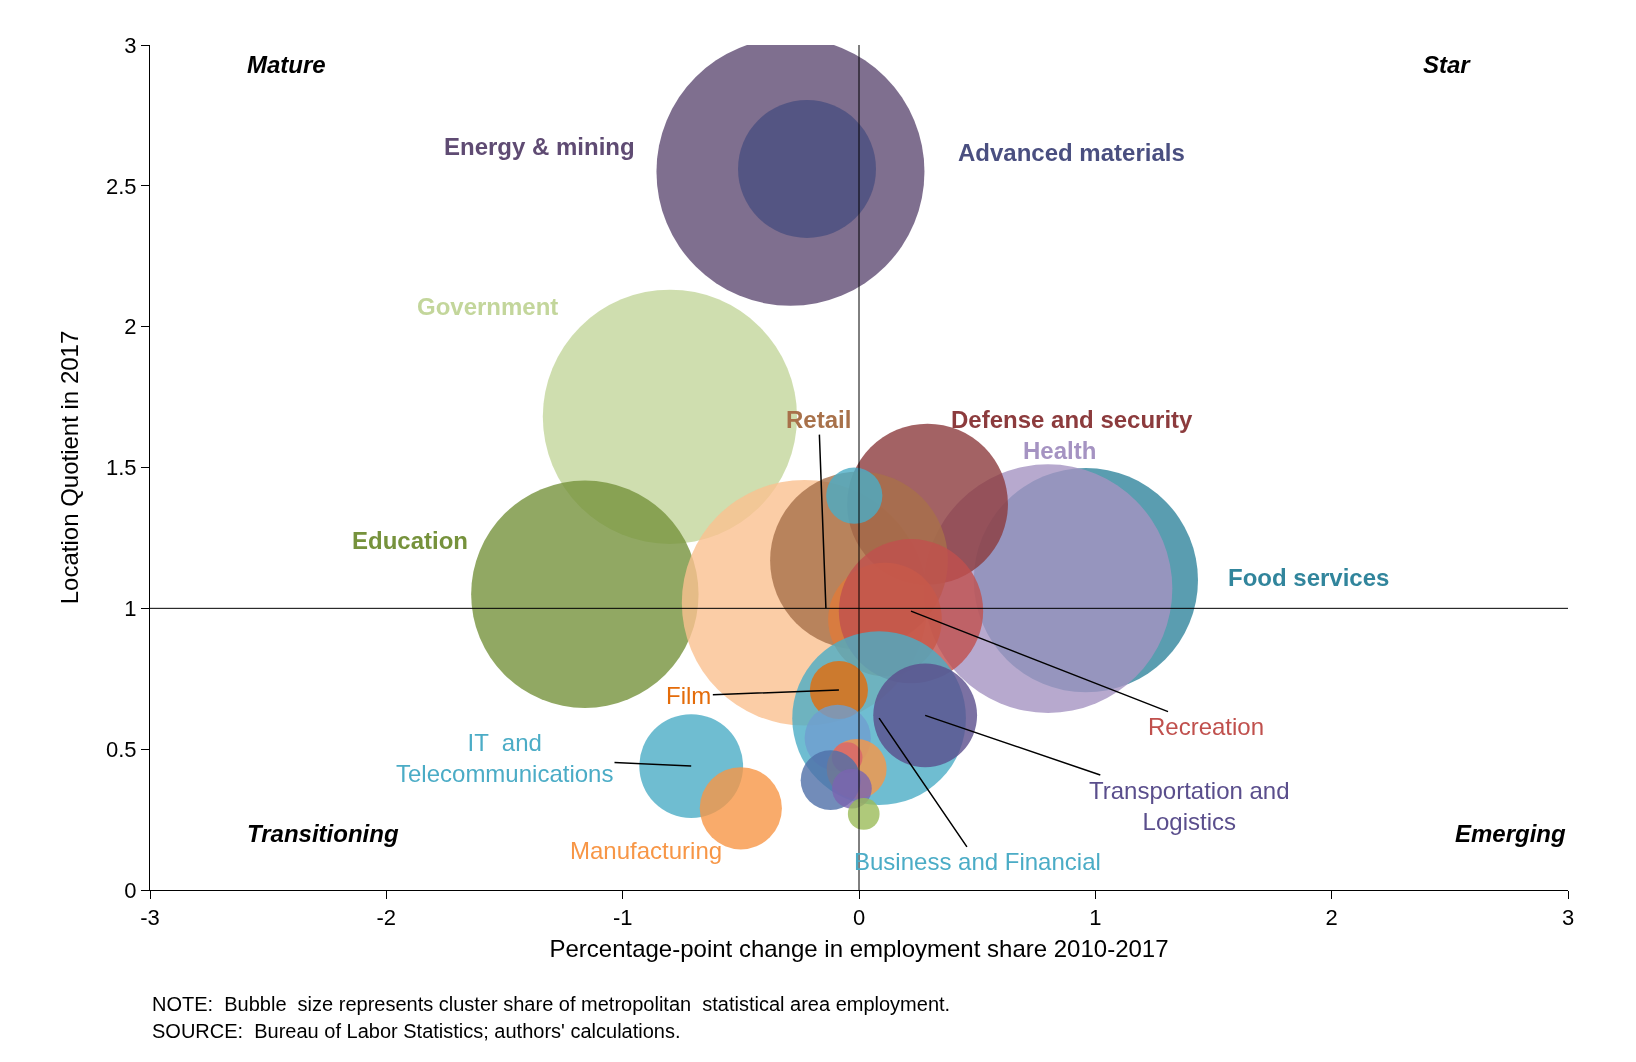  I want to click on annotation: Transitioning, so click(323, 833).